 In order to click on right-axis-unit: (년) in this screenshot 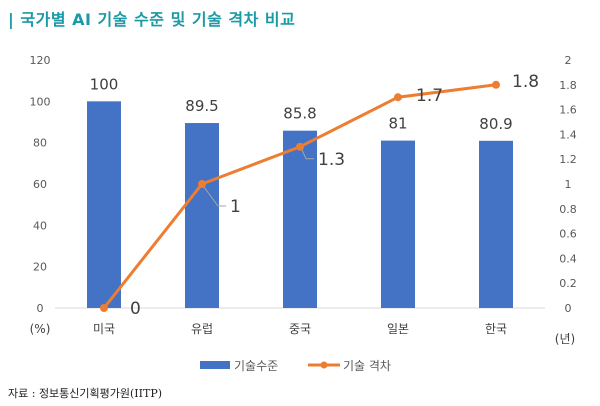, I will do `click(565, 339)`.